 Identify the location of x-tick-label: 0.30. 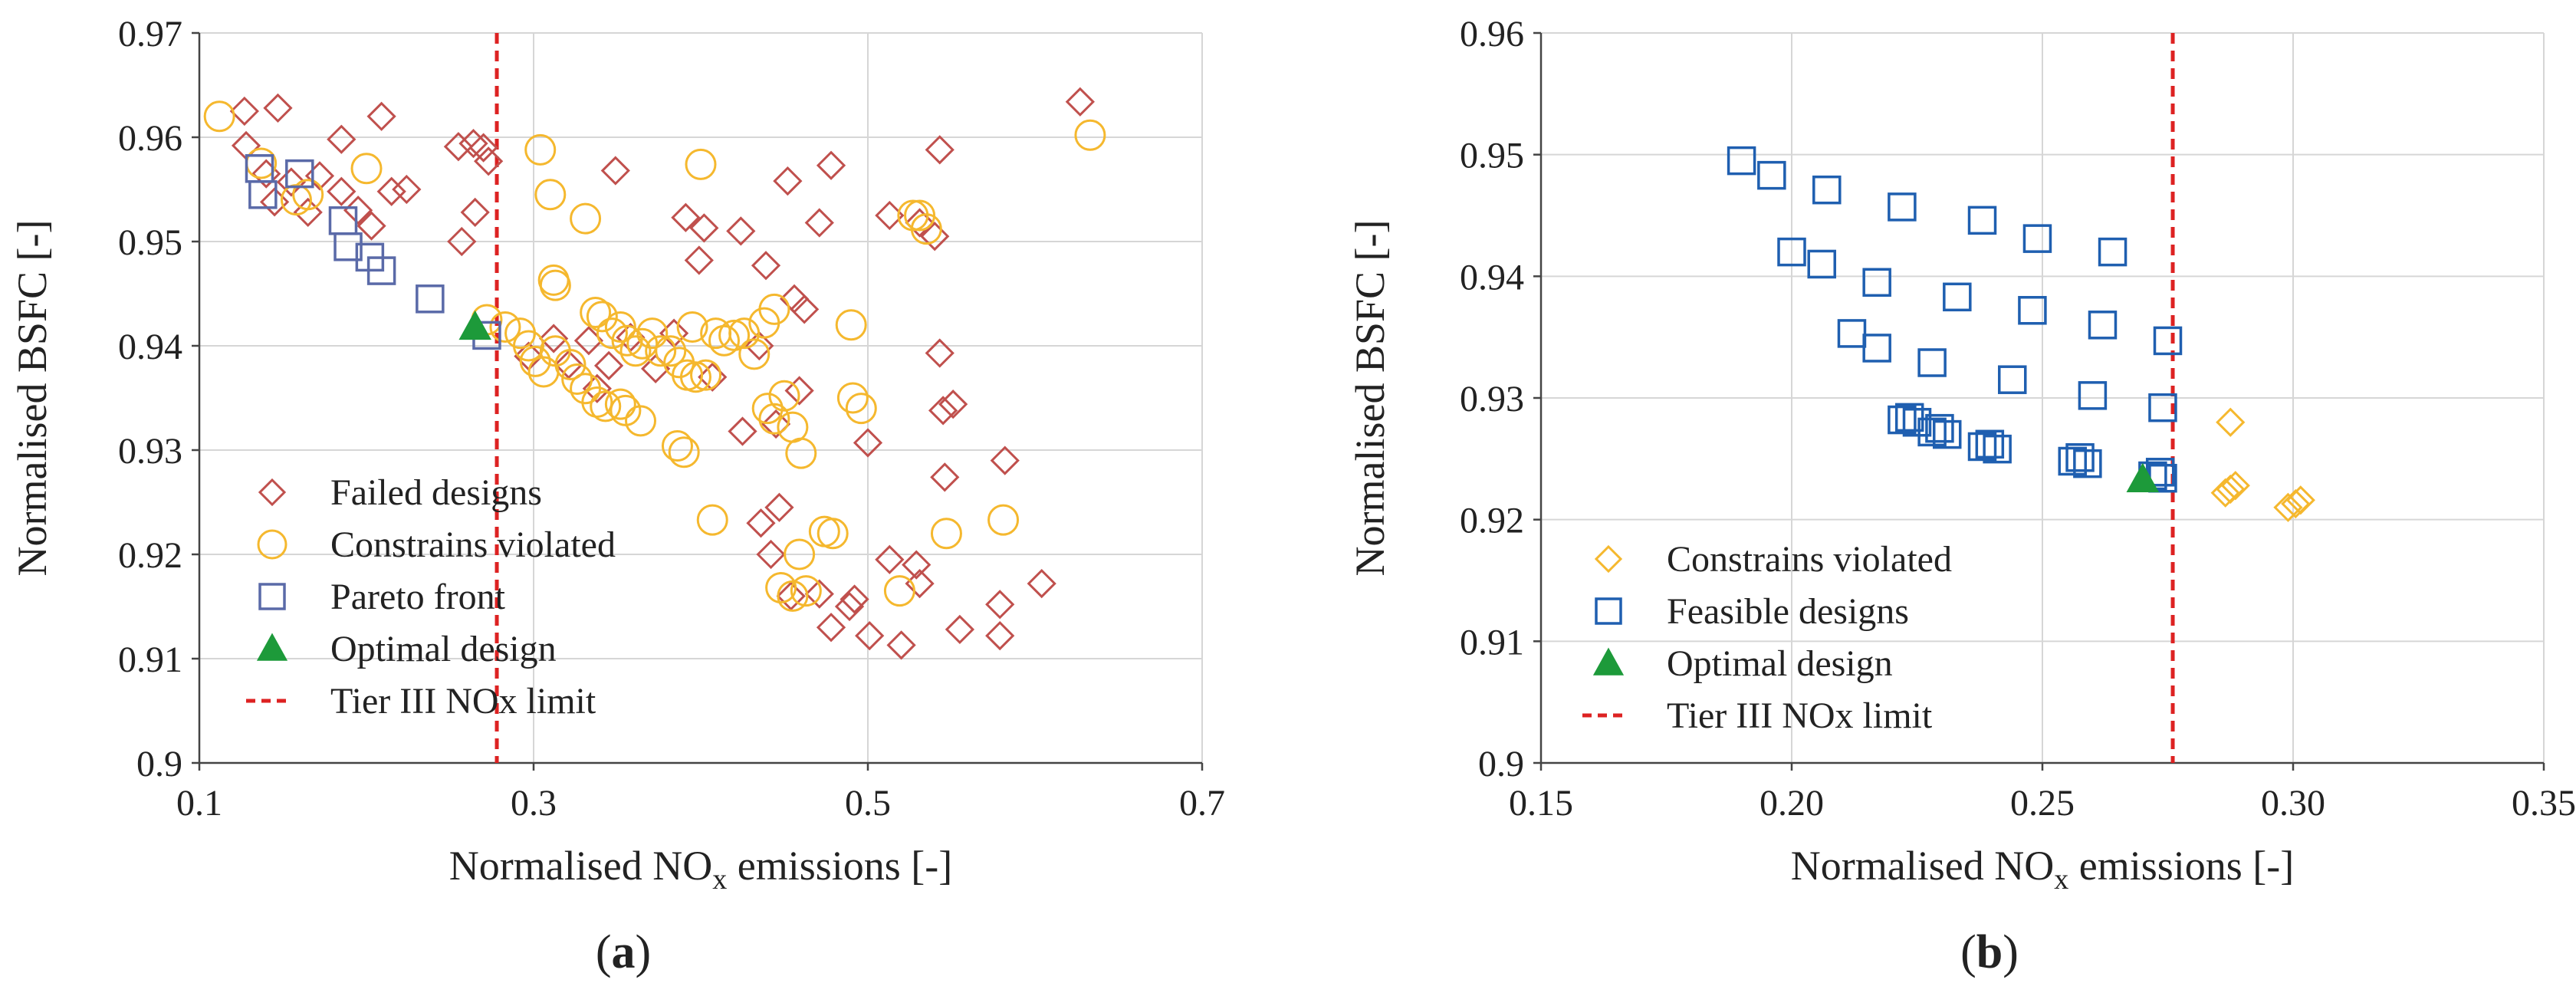
(2293, 803).